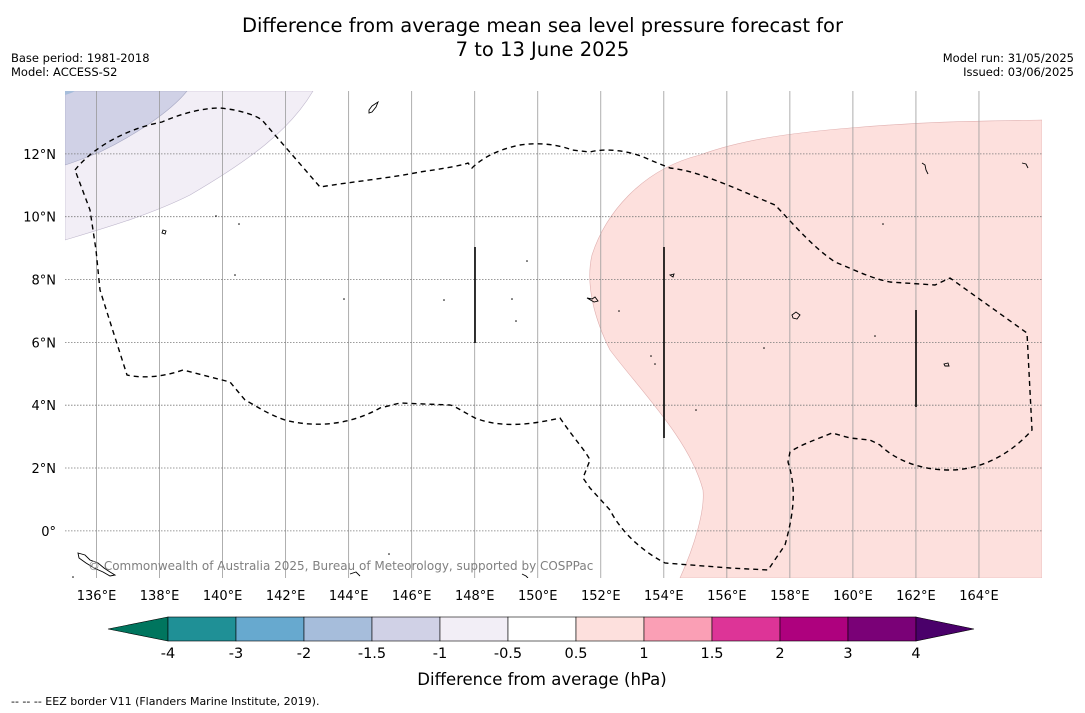  I want to click on lat-tick-label: 2°N, so click(44, 469).